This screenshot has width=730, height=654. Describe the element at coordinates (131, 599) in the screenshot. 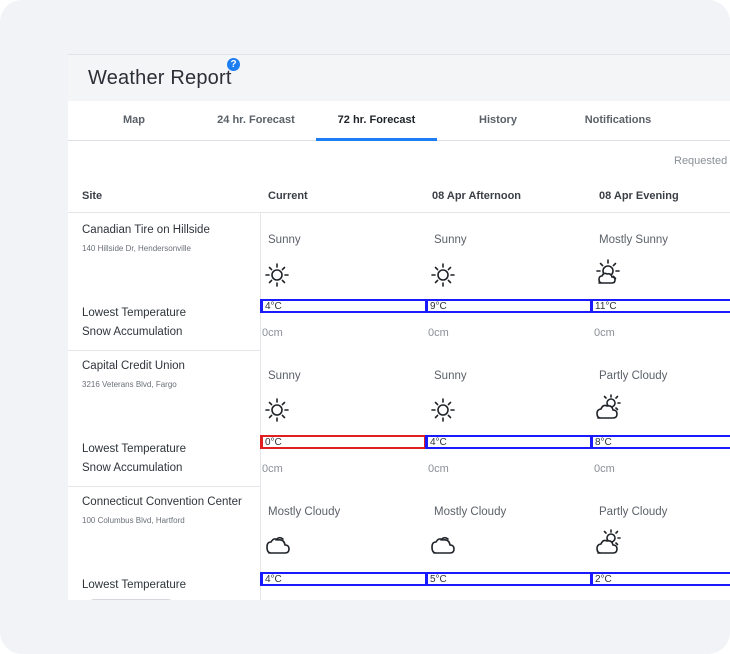

I see `scroll-button-partial` at that location.